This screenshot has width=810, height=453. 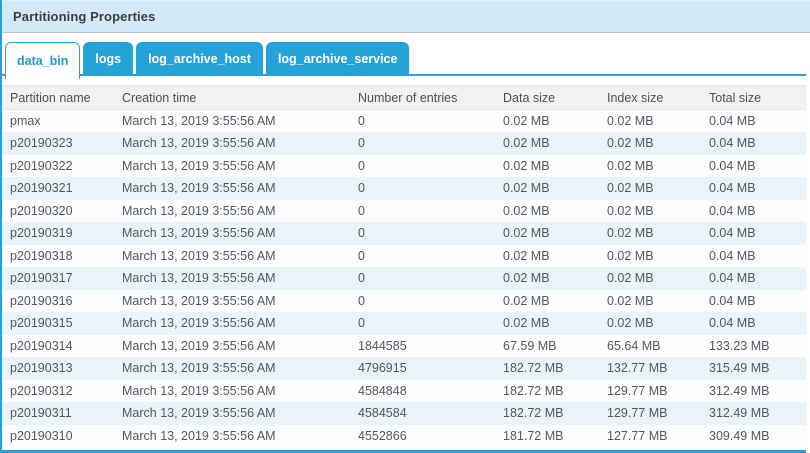 I want to click on table-cell: 127.77 MB, so click(x=650, y=435).